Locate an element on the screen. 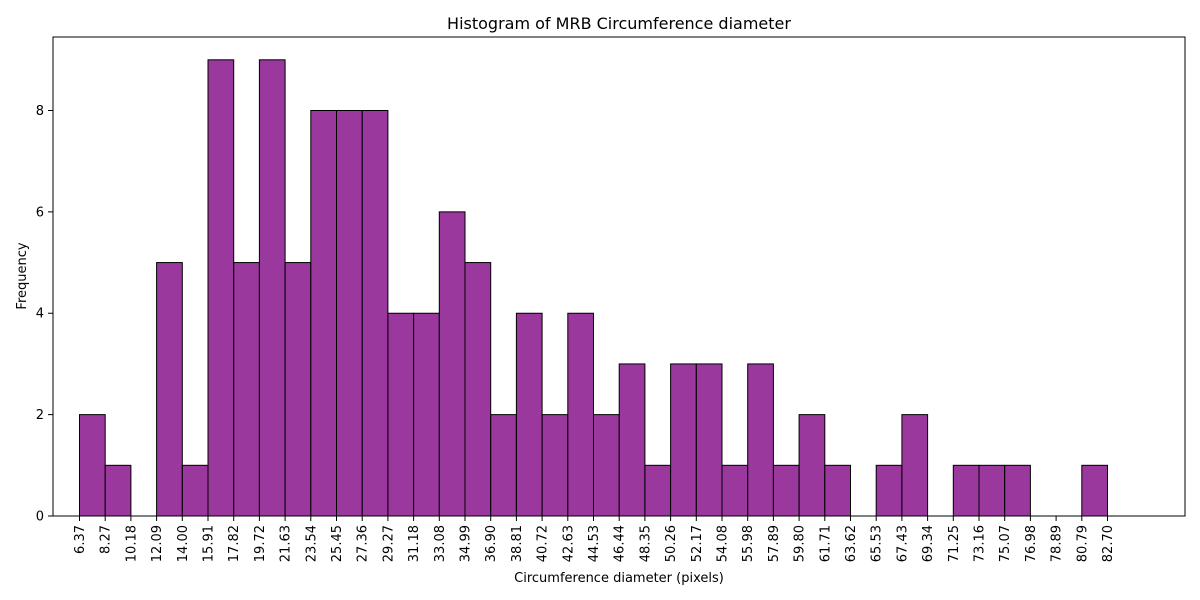 The height and width of the screenshot is (600, 1200). x-tick-label: 80.79 is located at coordinates (1082, 543).